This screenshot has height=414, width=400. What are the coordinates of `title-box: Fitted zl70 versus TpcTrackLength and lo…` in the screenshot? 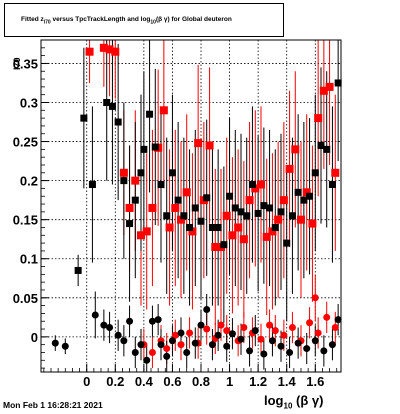 It's located at (144, 20).